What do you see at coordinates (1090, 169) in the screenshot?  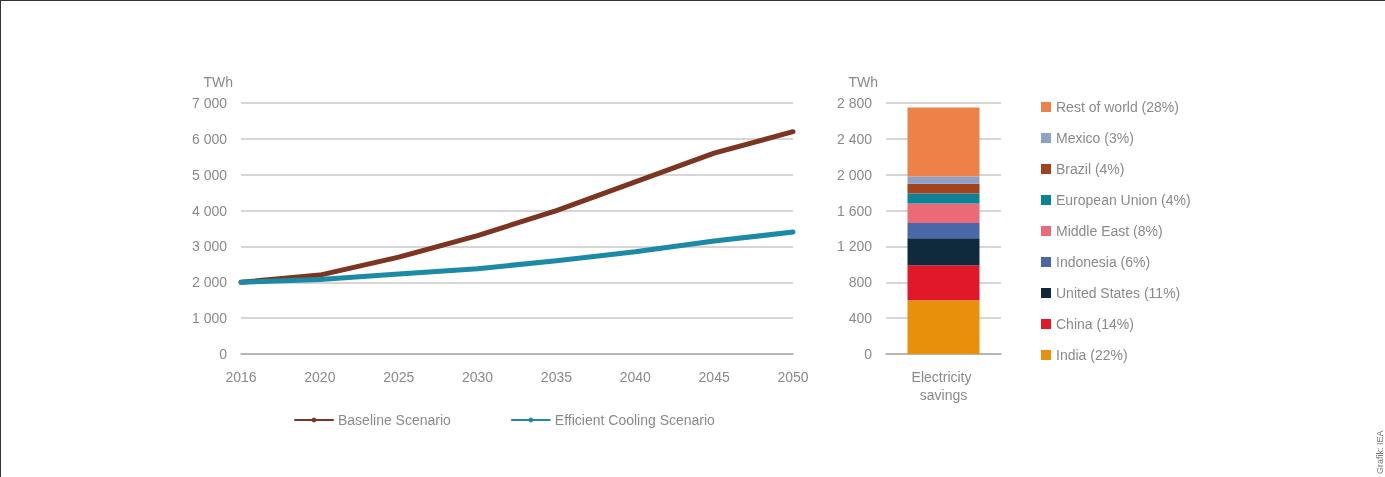 I see `legend-label: Brazil (4%)` at bounding box center [1090, 169].